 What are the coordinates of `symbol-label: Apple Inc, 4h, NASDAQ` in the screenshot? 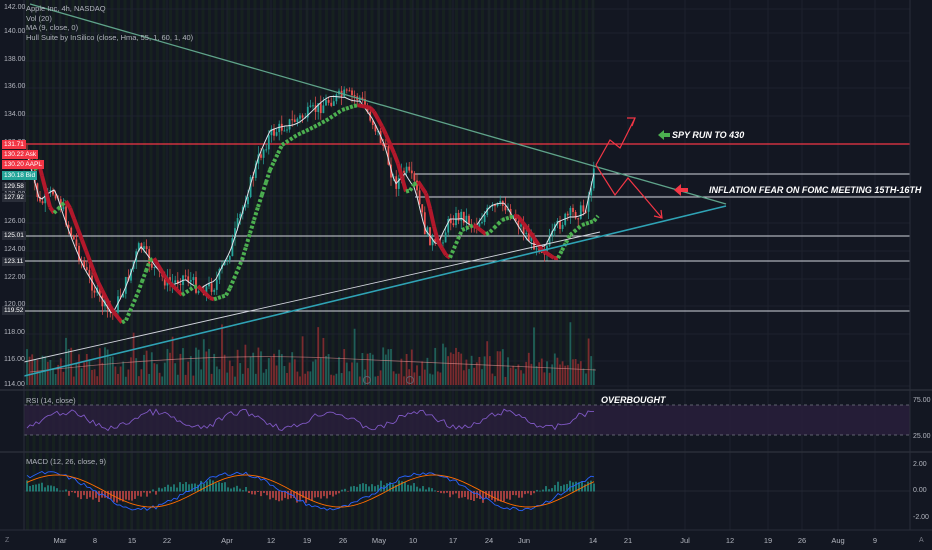 It's located at (66, 8).